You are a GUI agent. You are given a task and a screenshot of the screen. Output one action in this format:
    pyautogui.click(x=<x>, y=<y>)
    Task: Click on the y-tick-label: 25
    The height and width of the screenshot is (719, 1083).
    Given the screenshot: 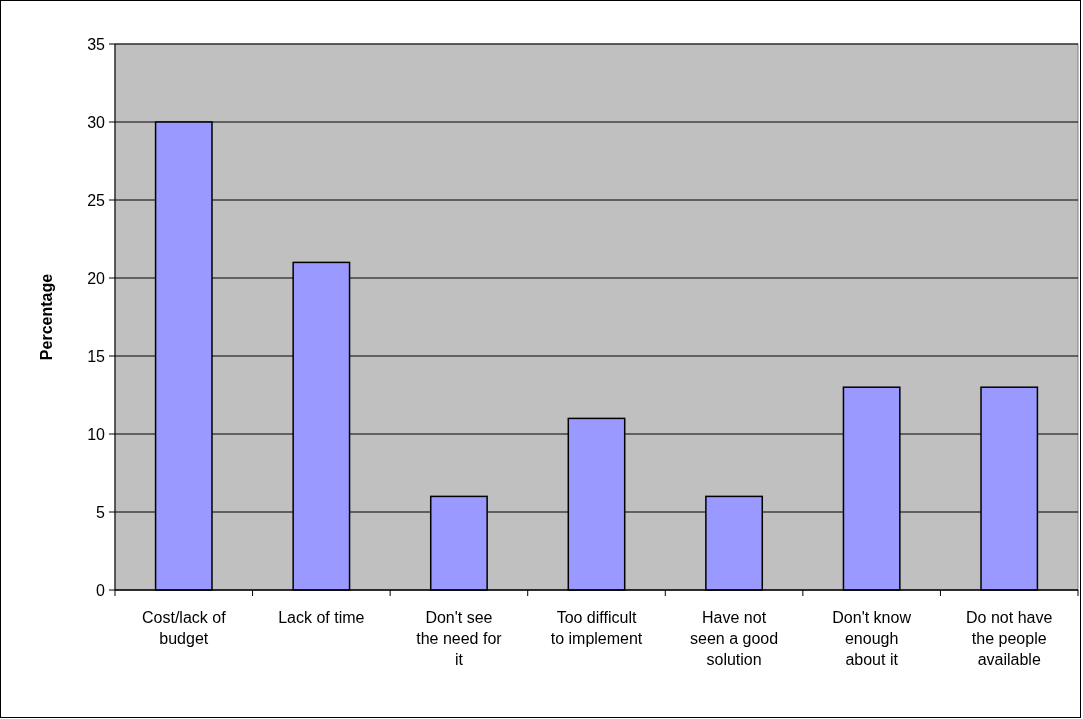 What is the action you would take?
    pyautogui.click(x=96, y=200)
    